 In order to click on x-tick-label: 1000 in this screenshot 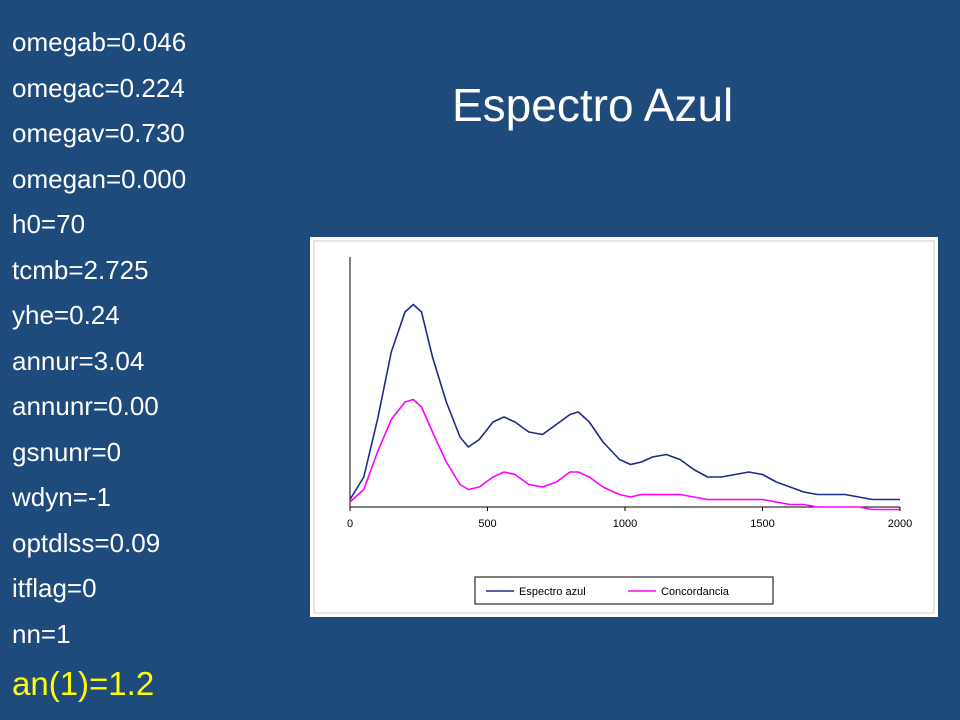, I will do `click(625, 524)`.